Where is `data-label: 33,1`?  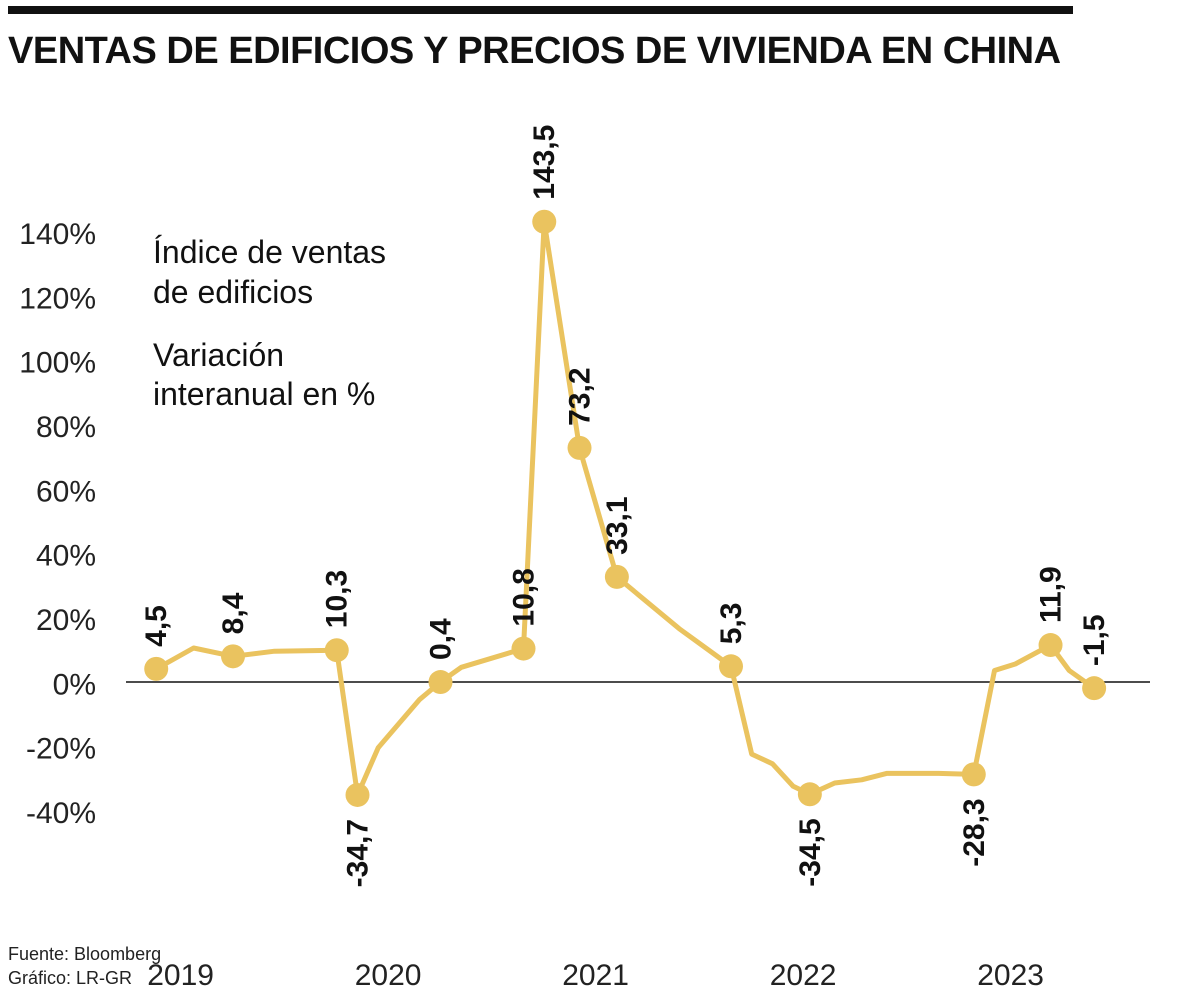 data-label: 33,1 is located at coordinates (617, 525).